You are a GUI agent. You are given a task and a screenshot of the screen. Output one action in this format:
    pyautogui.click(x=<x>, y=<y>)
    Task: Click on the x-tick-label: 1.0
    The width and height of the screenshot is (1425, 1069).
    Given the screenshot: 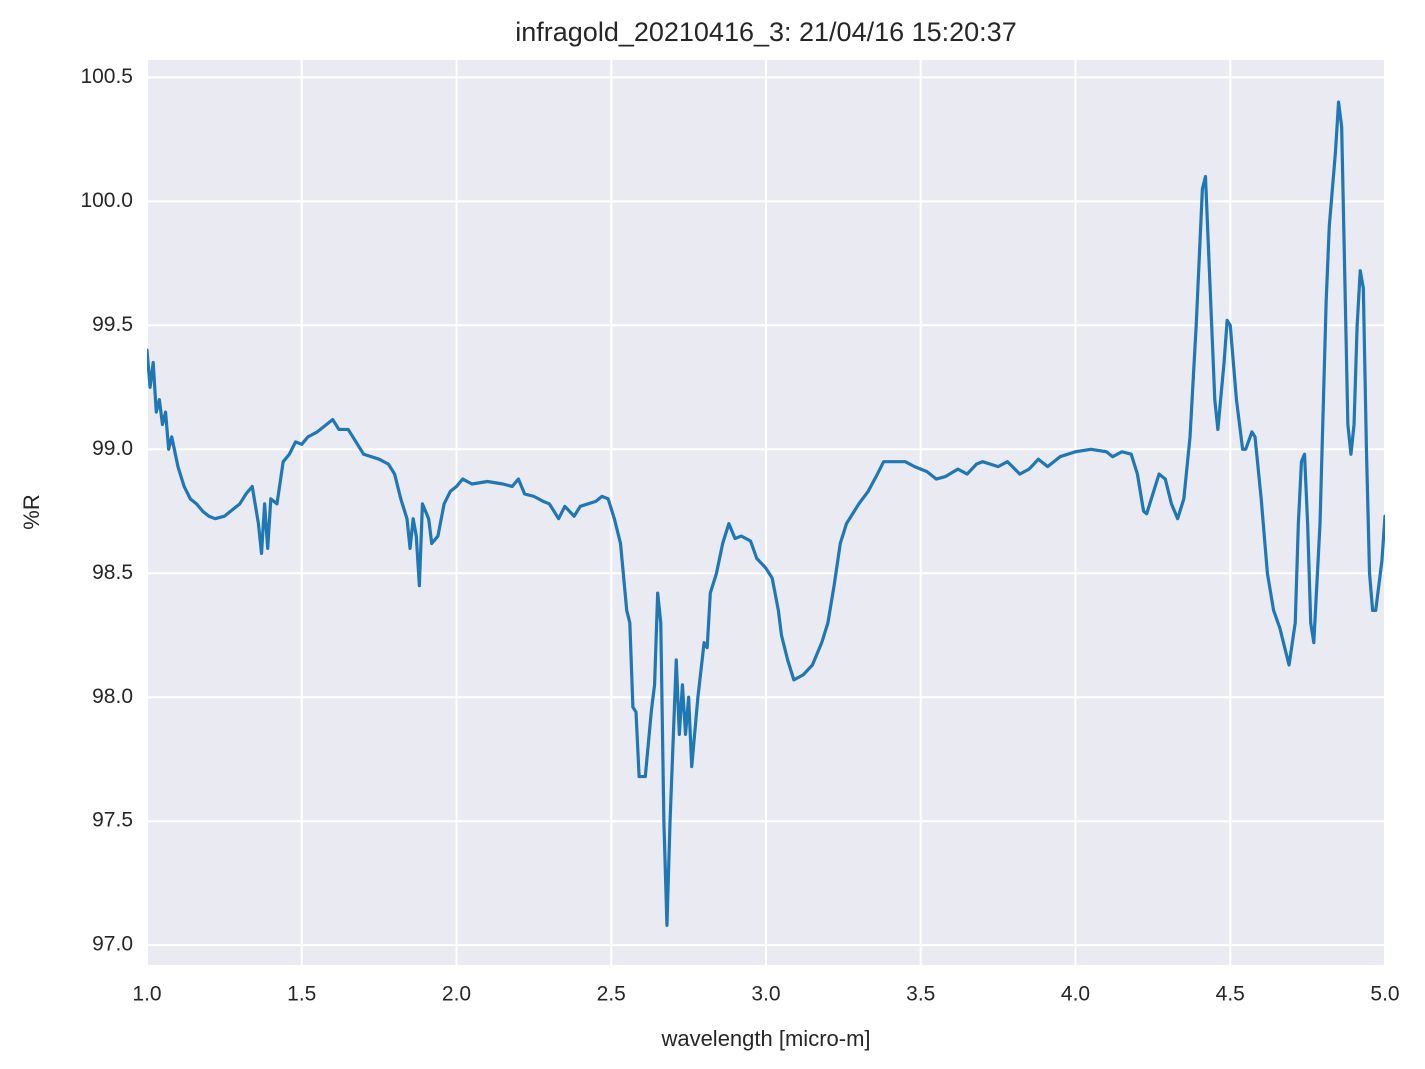 What is the action you would take?
    pyautogui.click(x=146, y=994)
    